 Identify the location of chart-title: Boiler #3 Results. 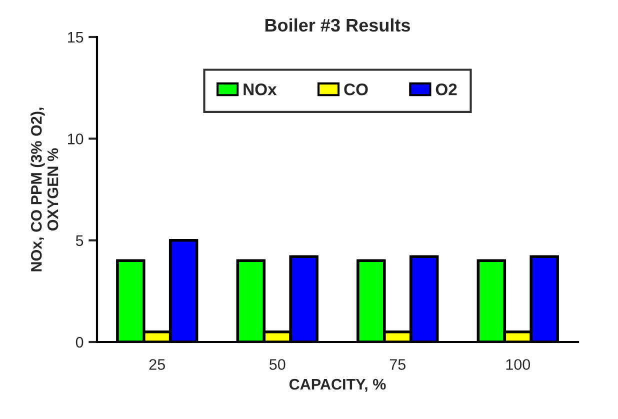
(337, 25).